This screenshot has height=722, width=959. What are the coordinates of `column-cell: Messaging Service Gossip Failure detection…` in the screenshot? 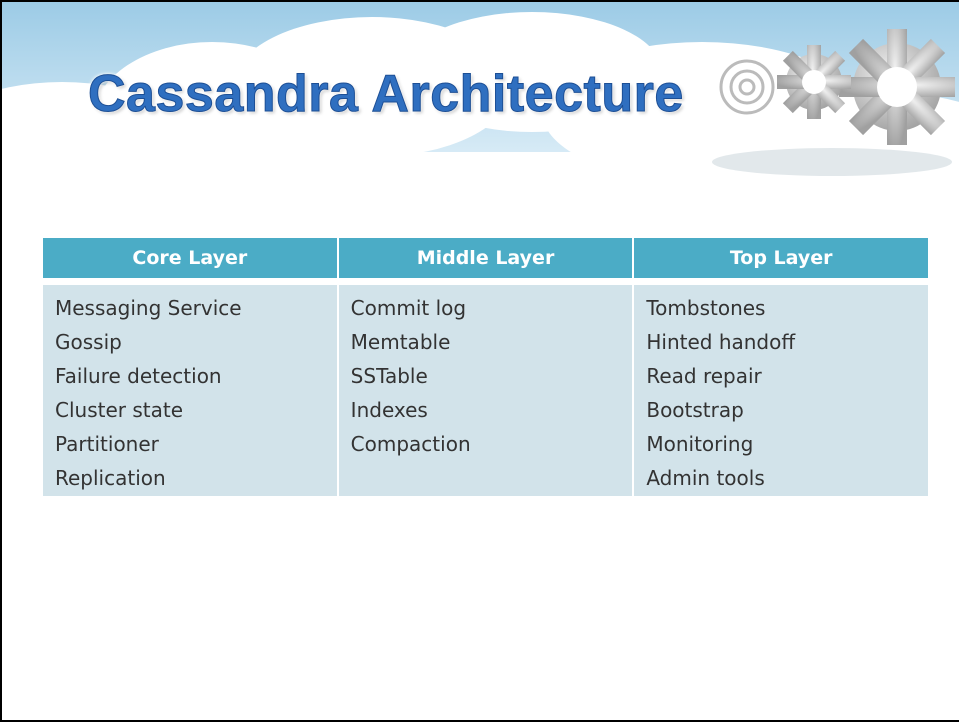 It's located at (190, 390).